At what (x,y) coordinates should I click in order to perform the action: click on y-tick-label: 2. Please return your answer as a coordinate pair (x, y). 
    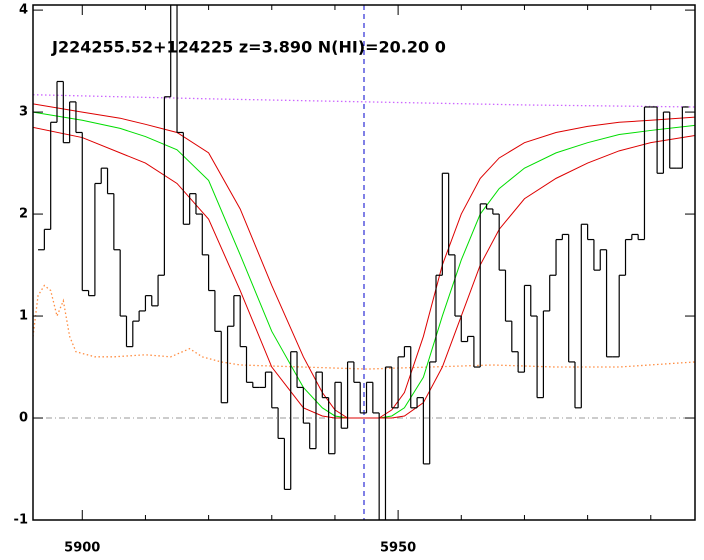
    Looking at the image, I should click on (23, 214).